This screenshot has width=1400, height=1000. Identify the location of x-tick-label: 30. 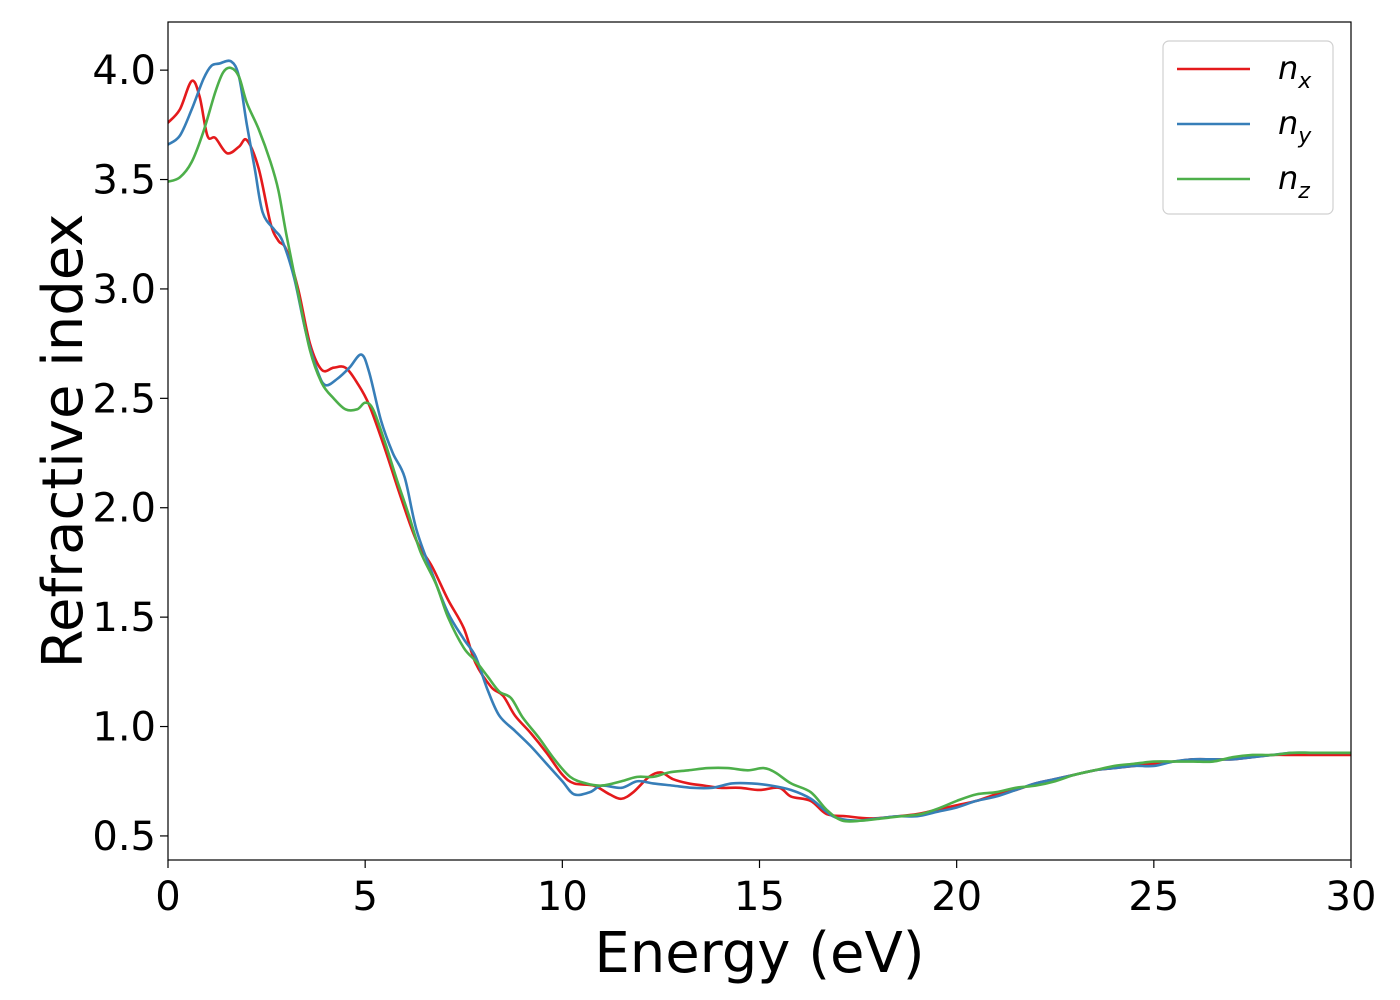
(1351, 897).